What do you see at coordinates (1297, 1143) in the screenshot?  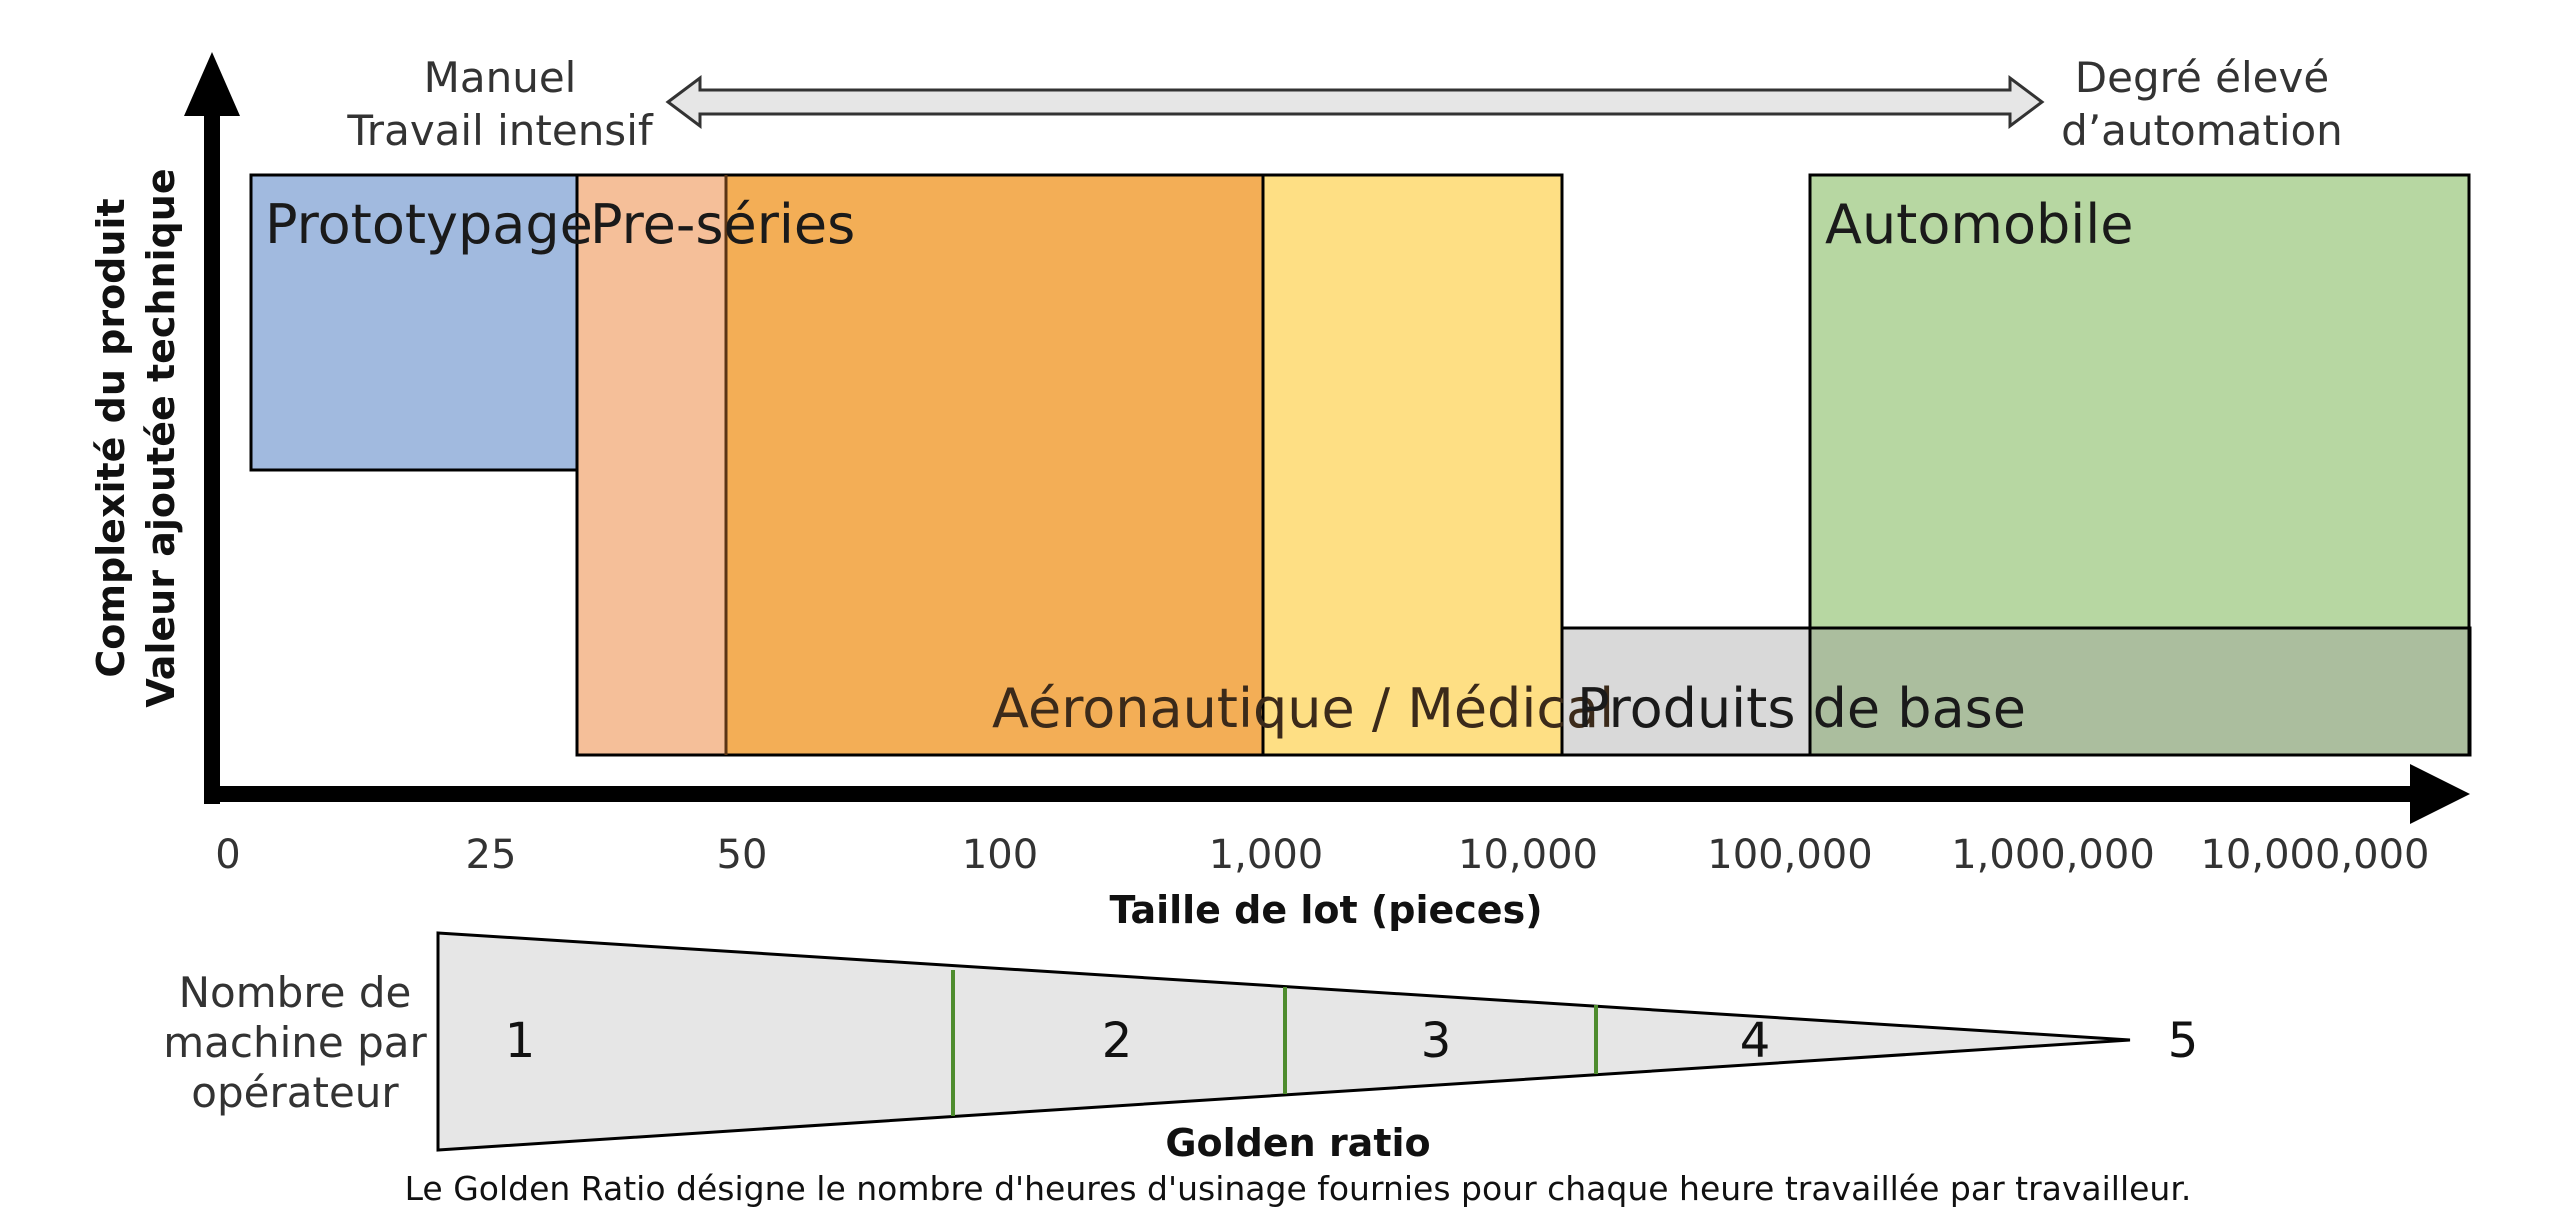 I see `golden-ratio-title: Golden ratio` at bounding box center [1297, 1143].